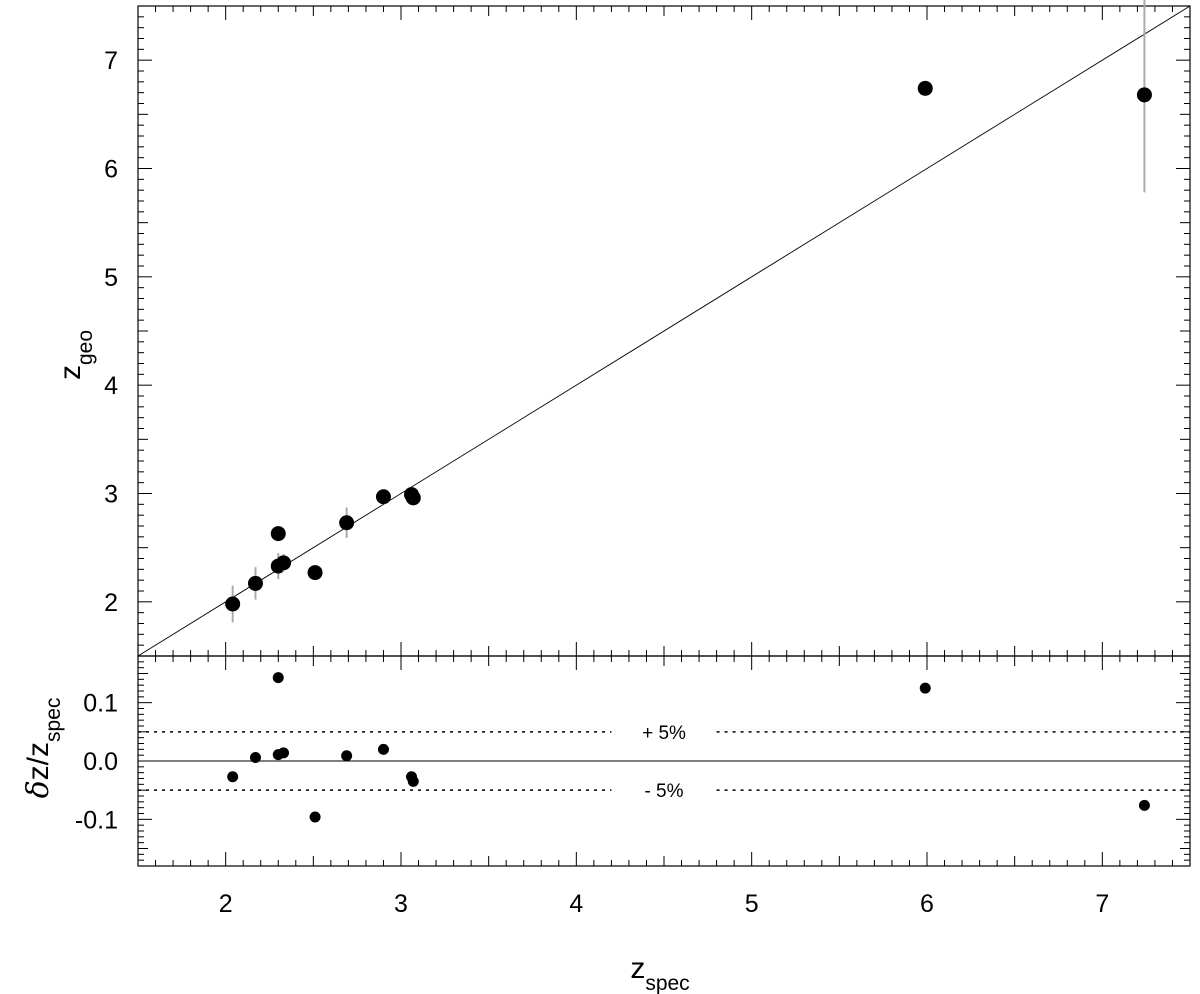  What do you see at coordinates (111, 170) in the screenshot?
I see `top-y-tick-label: 6` at bounding box center [111, 170].